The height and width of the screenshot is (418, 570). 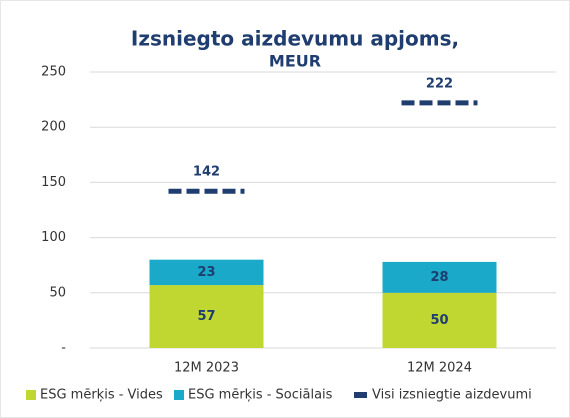 I want to click on y-tick-label: 100, so click(x=53, y=237).